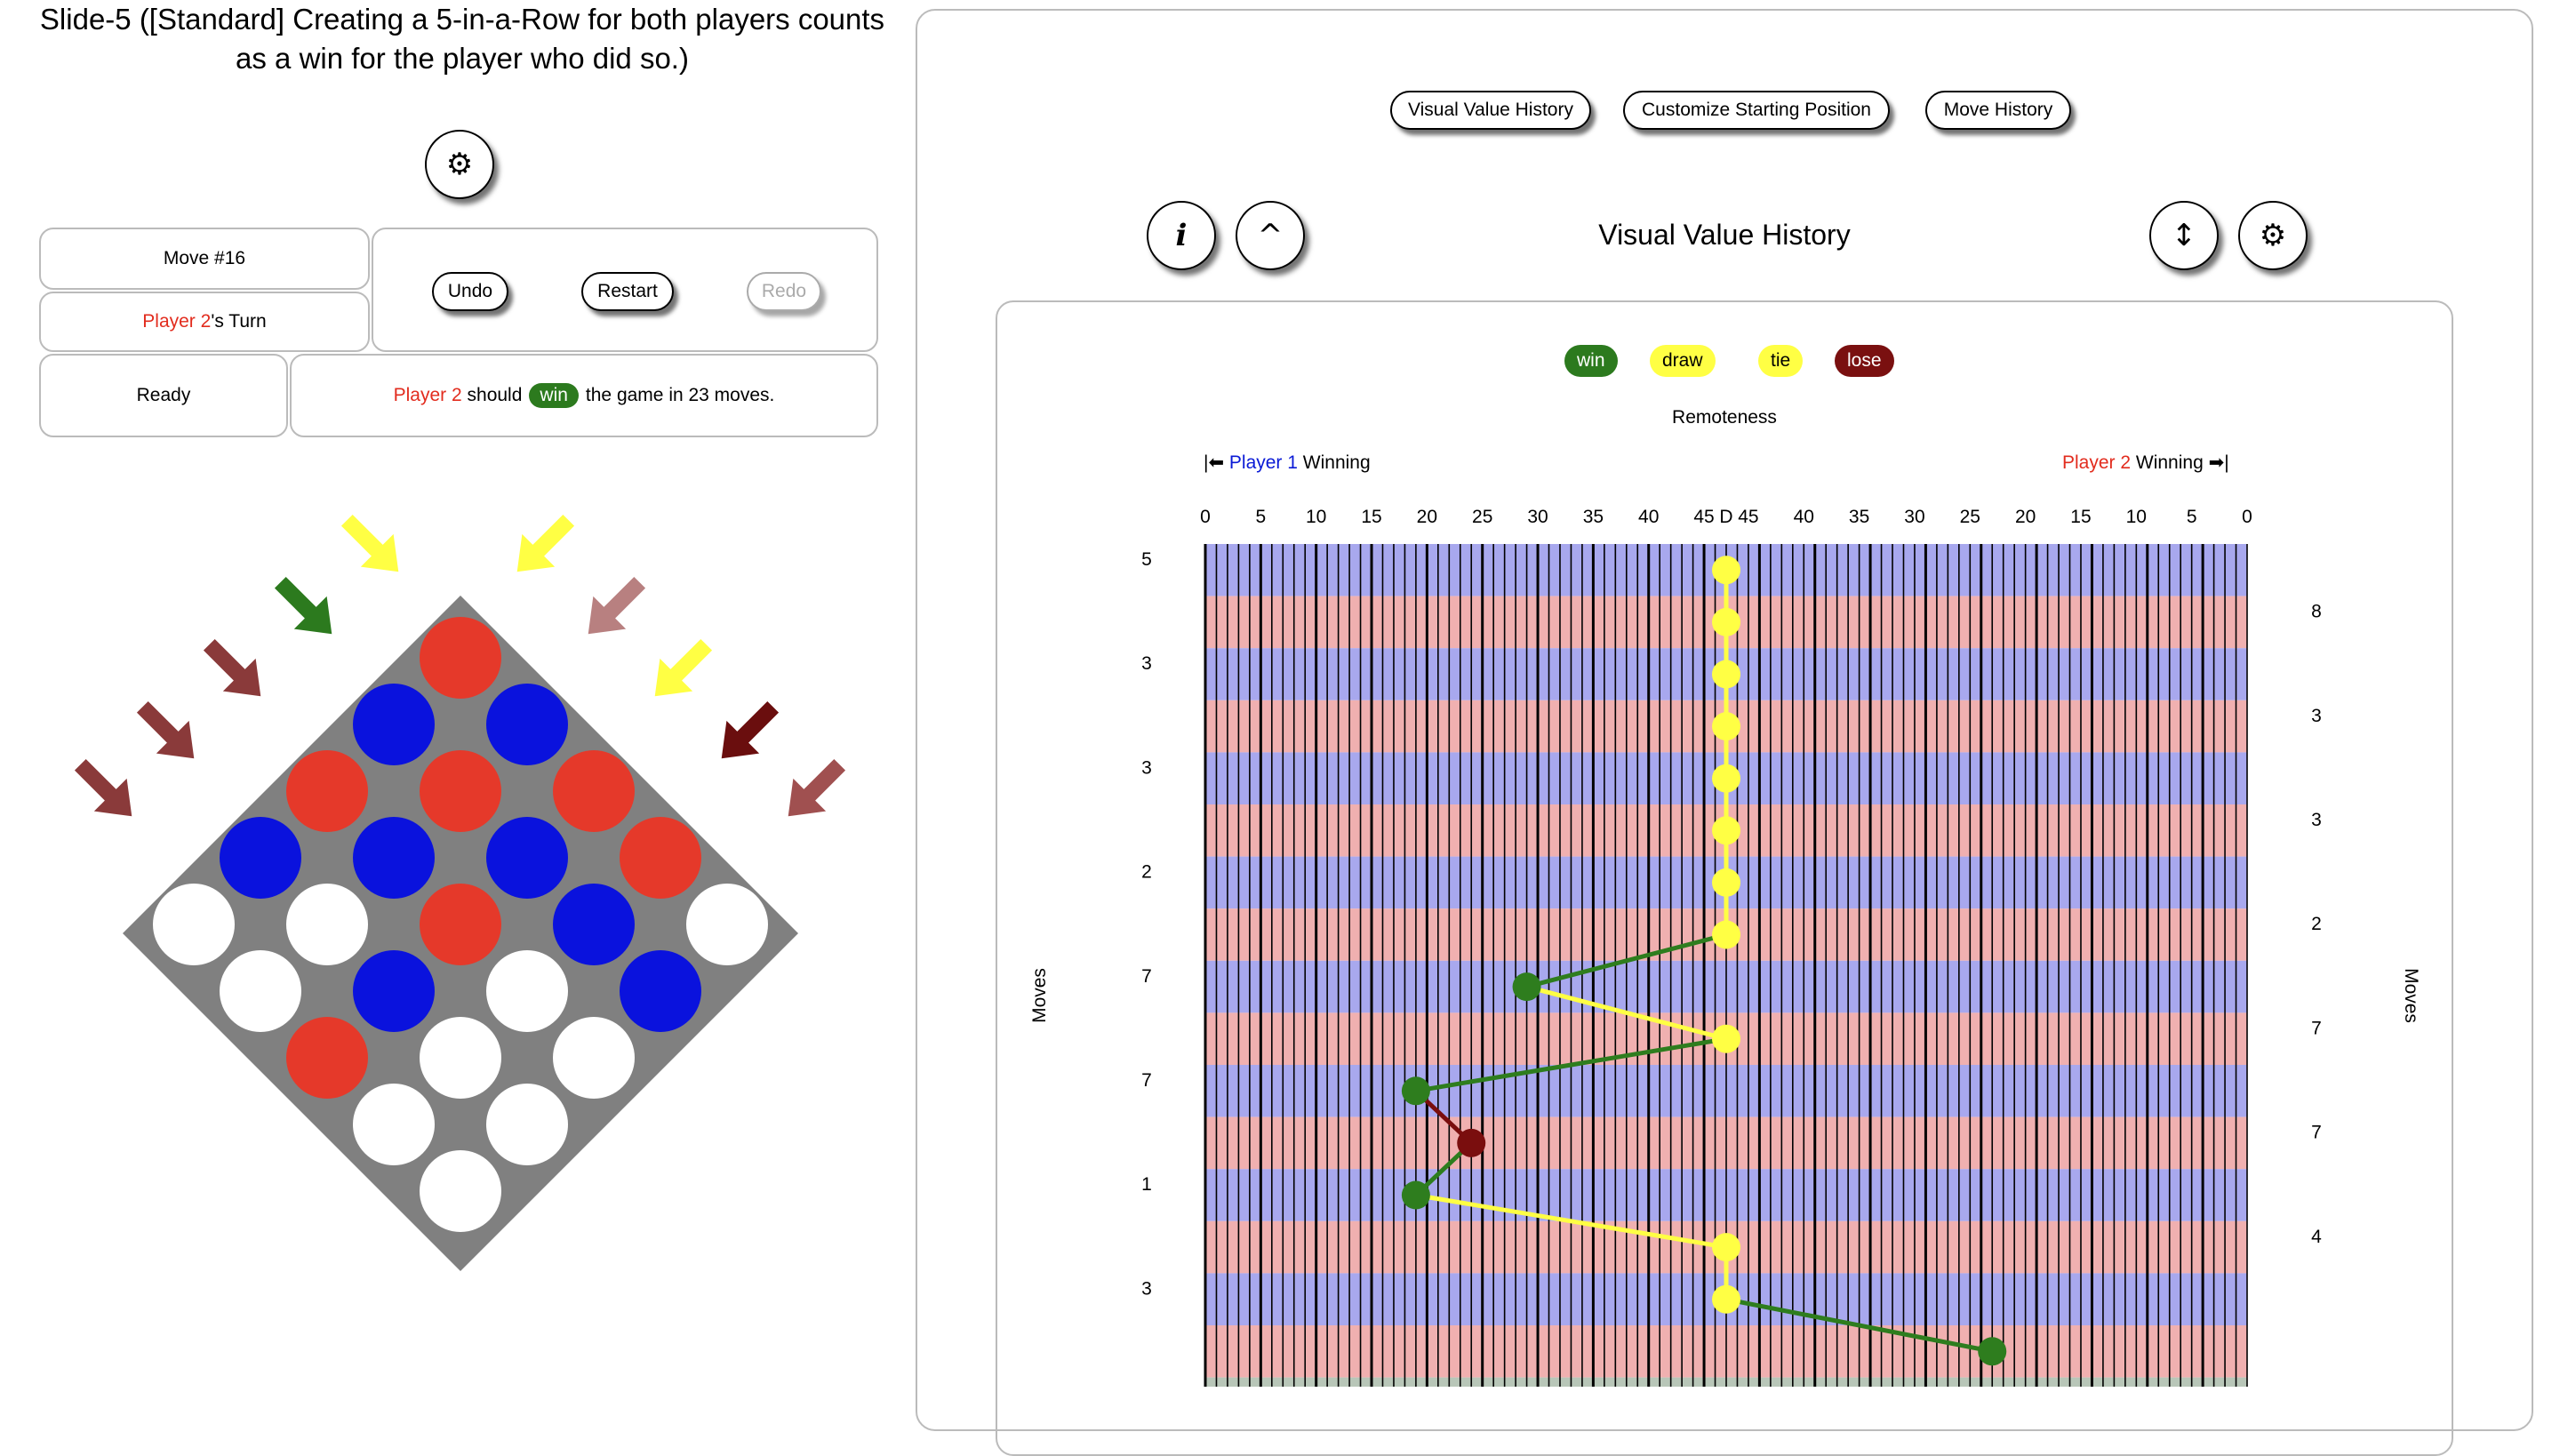 This screenshot has width=2560, height=1456. What do you see at coordinates (1336, 462) in the screenshot?
I see `winning-text: Winning` at bounding box center [1336, 462].